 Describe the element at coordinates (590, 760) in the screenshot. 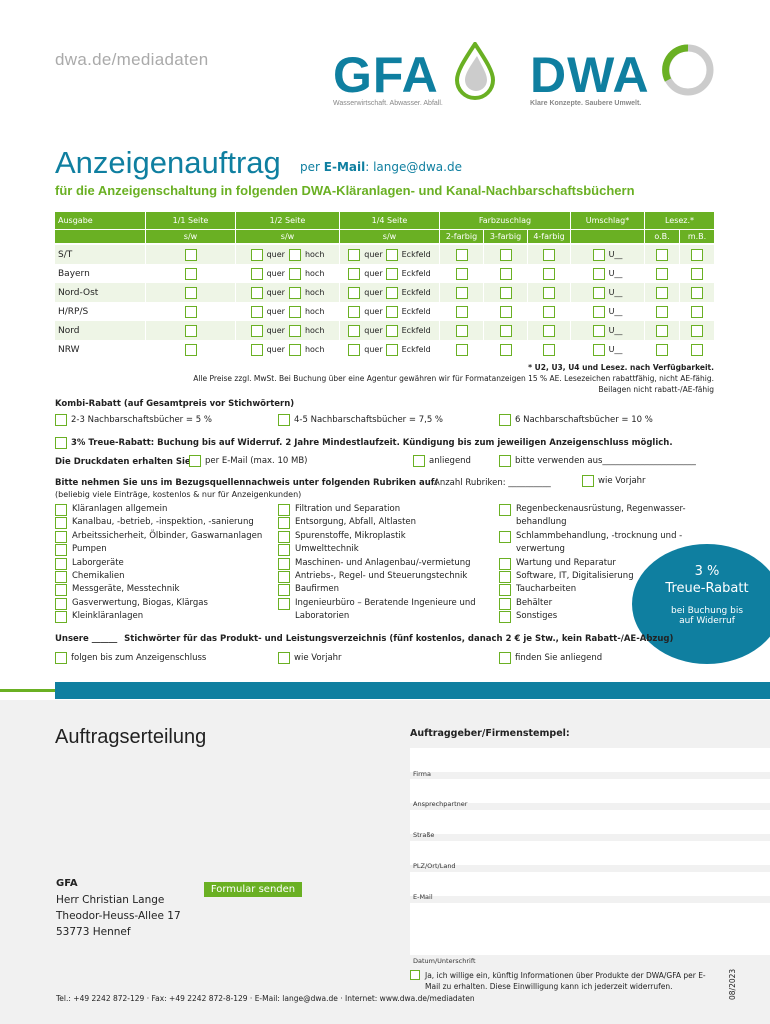

I see `firma-field` at that location.